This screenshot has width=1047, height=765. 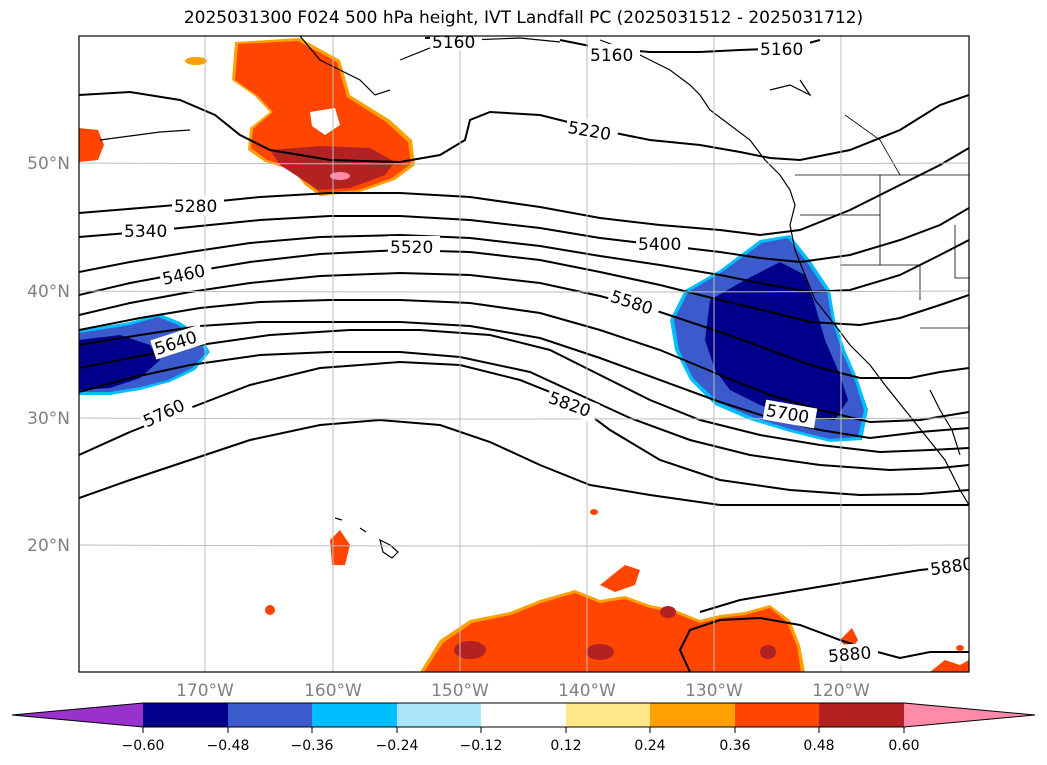 I want to click on contour-label: 5520, so click(x=411, y=248).